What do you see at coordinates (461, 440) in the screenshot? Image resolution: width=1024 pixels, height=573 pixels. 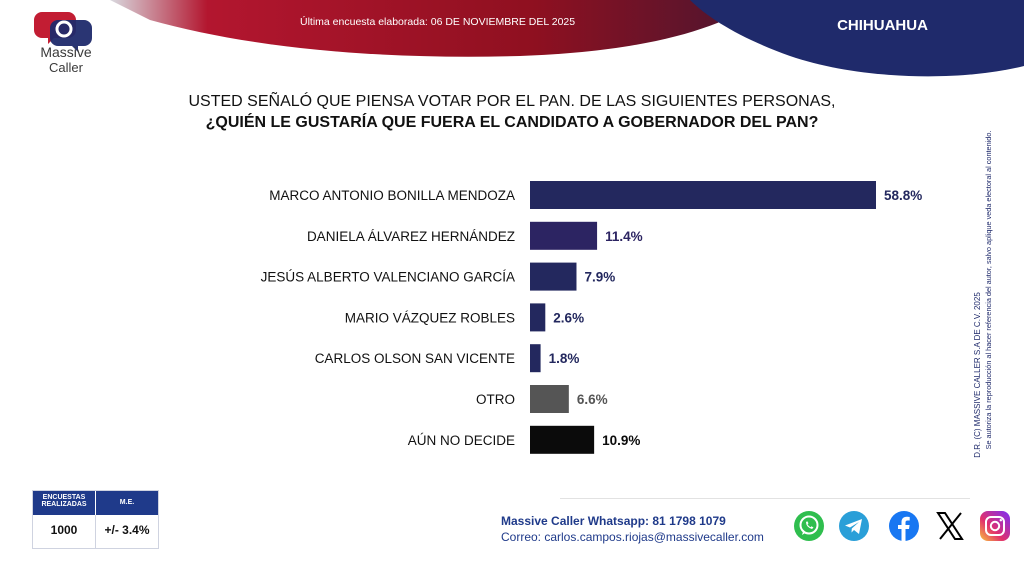 I see `category-label: AÚN NO DECIDE` at bounding box center [461, 440].